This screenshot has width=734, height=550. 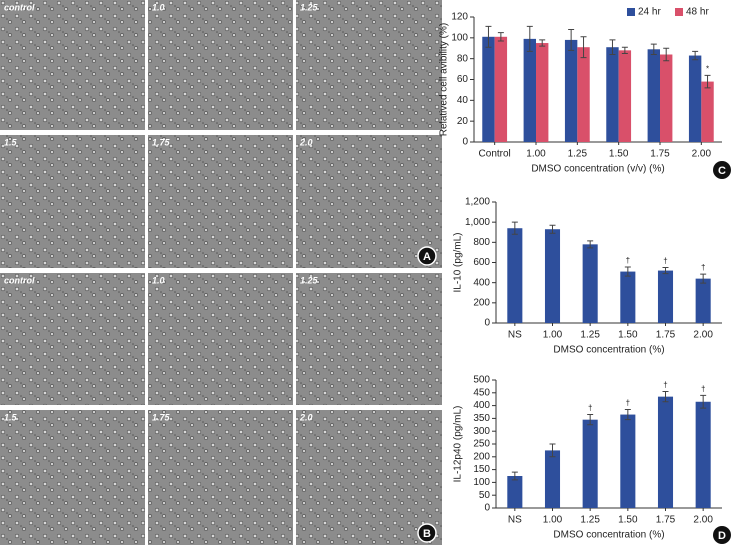 What do you see at coordinates (161, 417) in the screenshot?
I see `micrograph-label: 1.75` at bounding box center [161, 417].